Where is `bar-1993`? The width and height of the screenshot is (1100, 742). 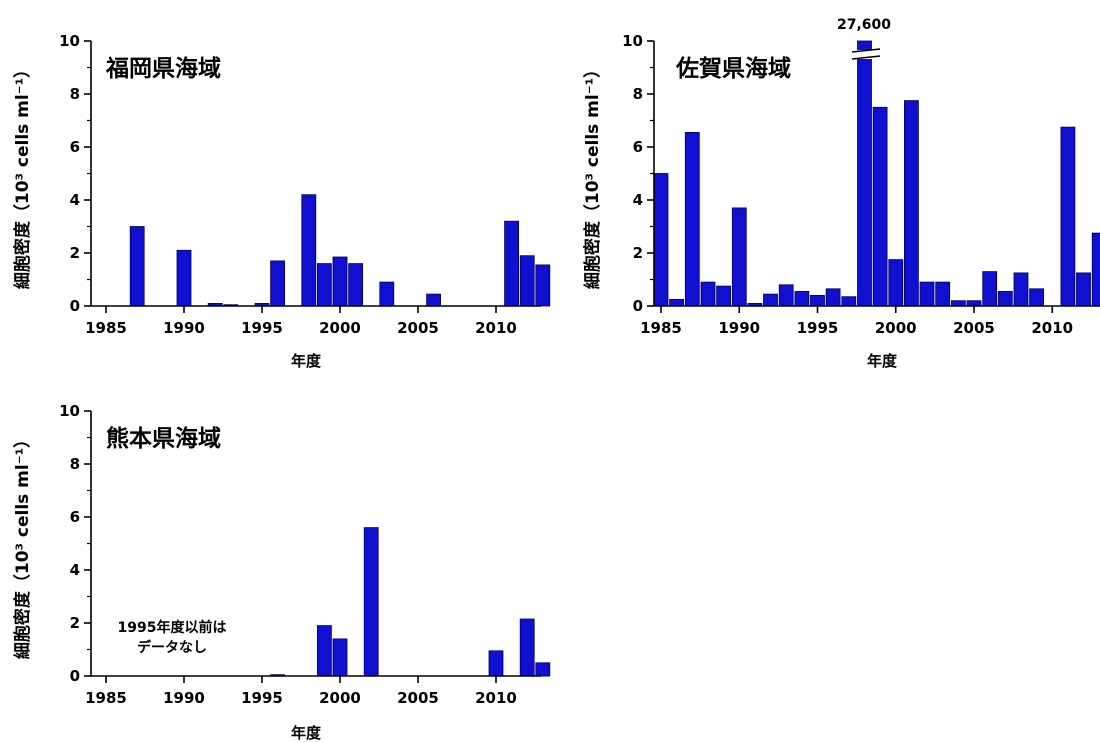 bar-1993 is located at coordinates (786, 295).